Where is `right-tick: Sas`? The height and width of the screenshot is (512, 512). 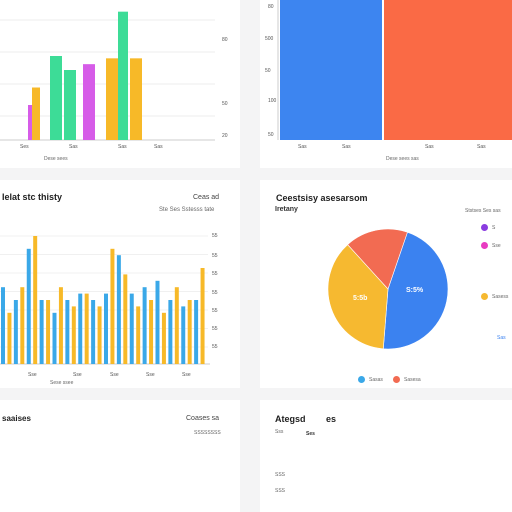
right-tick: Sas is located at coordinates (481, 147).